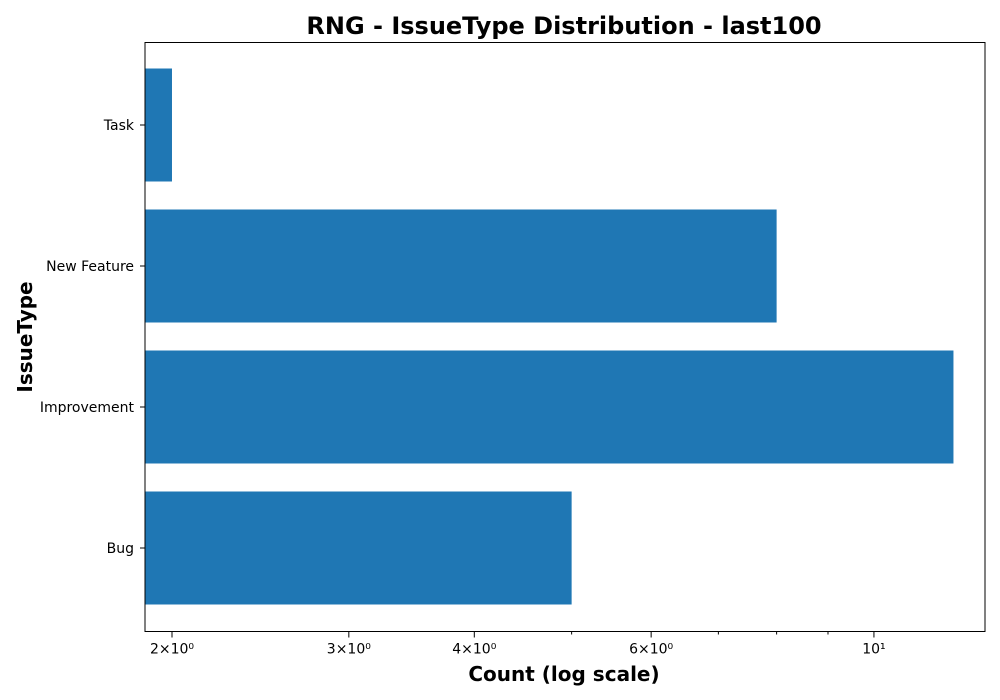 The image size is (1000, 700). What do you see at coordinates (90, 267) in the screenshot?
I see `y-tick-label-new-feature: New Feature` at bounding box center [90, 267].